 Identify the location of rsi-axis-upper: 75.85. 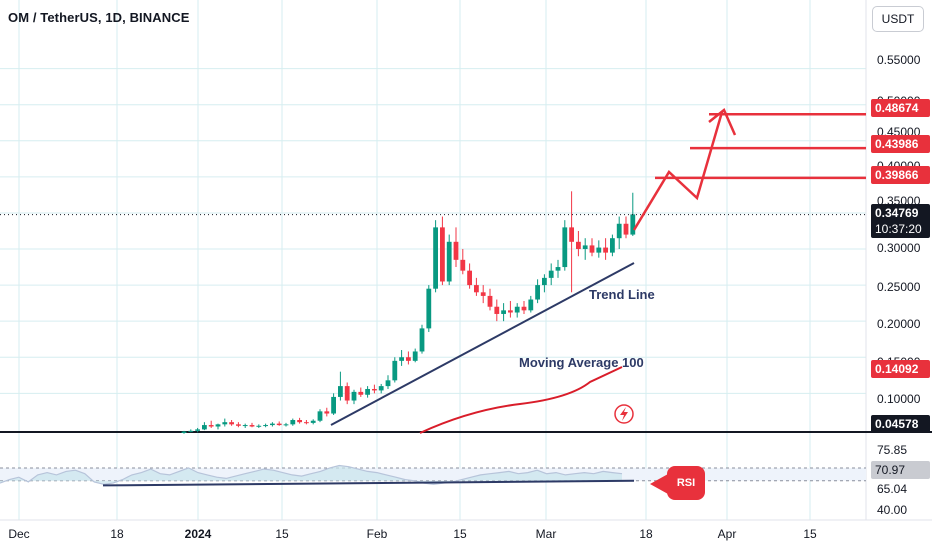
(892, 450).